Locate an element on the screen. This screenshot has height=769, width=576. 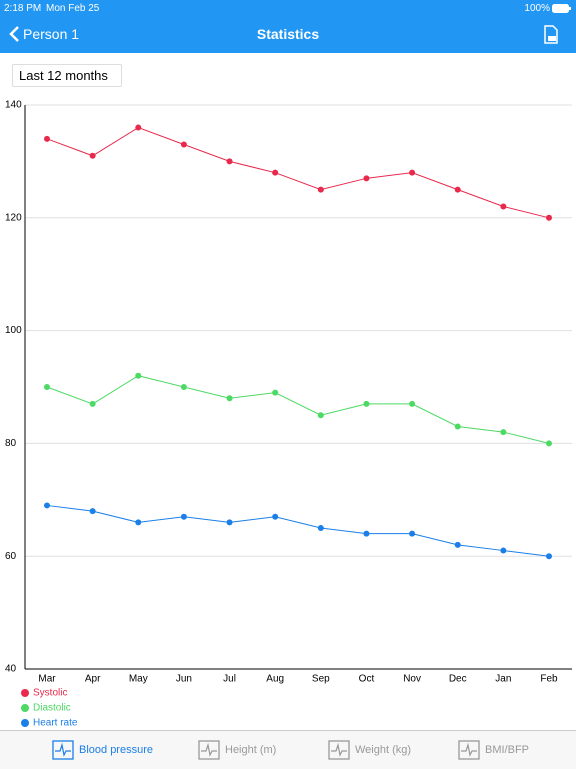
tab-label: Weight (kg) is located at coordinates (383, 750).